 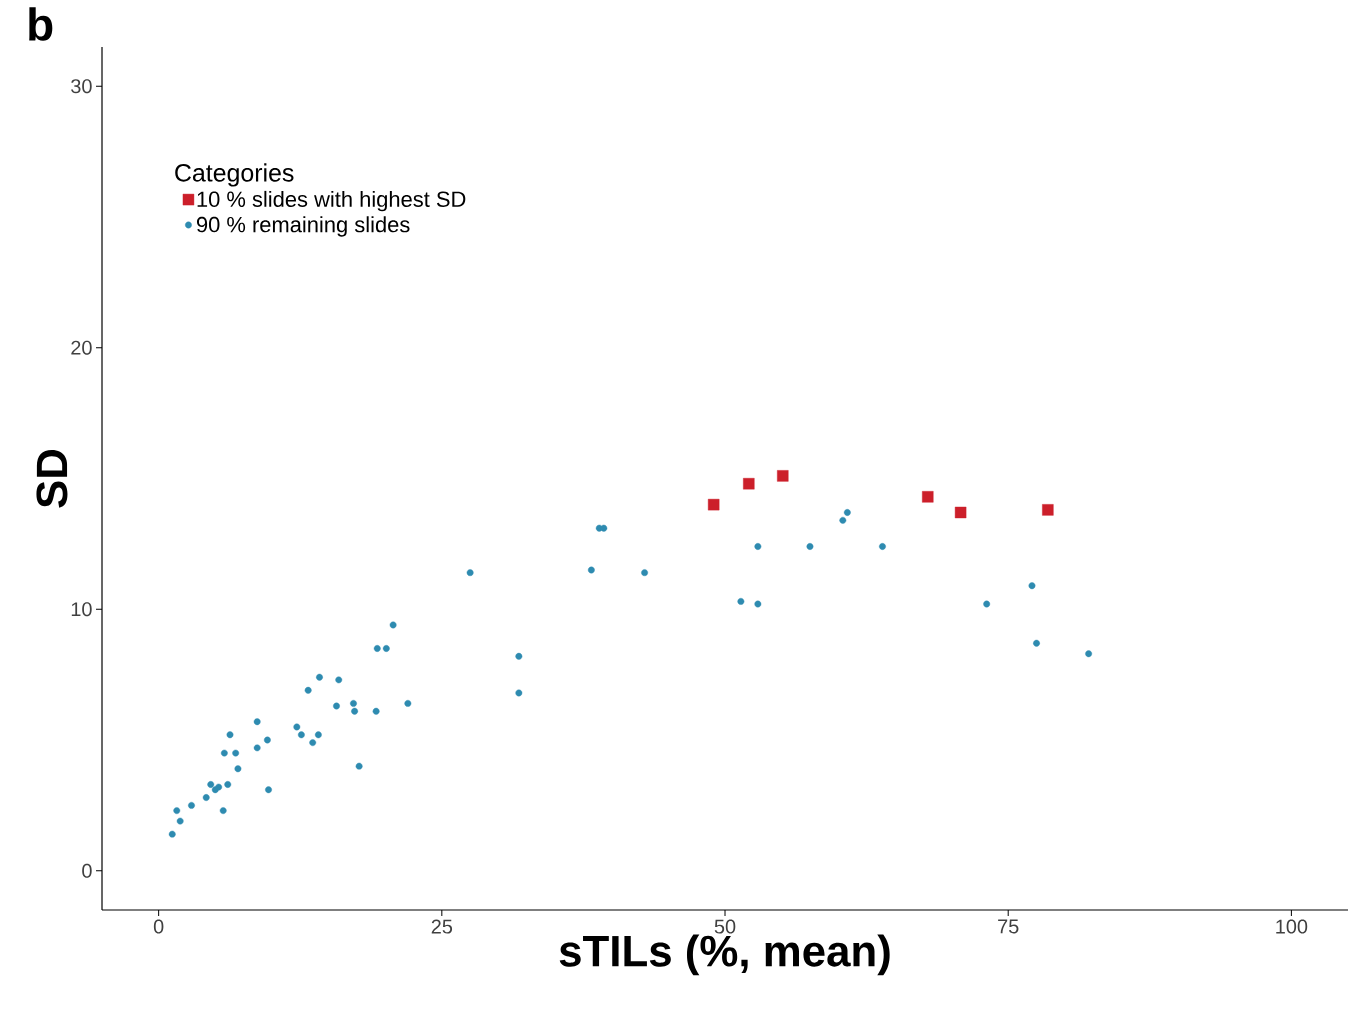 I want to click on x-axis-title: sTILs (%, mean), so click(x=724, y=955).